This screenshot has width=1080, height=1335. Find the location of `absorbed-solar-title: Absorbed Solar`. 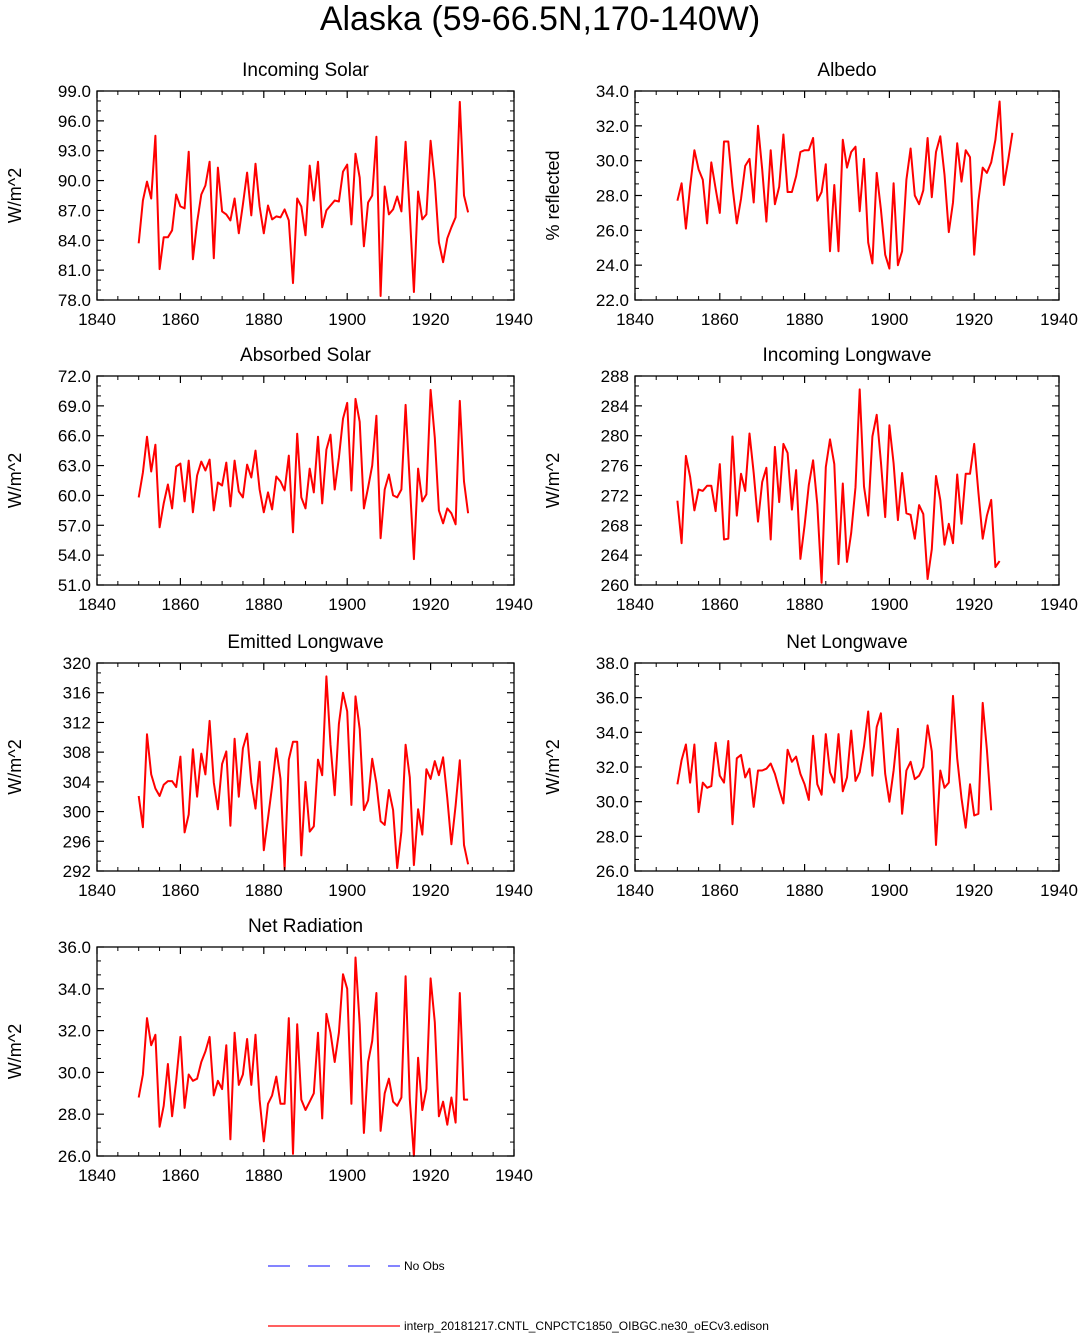

absorbed-solar-title: Absorbed Solar is located at coordinates (306, 355).